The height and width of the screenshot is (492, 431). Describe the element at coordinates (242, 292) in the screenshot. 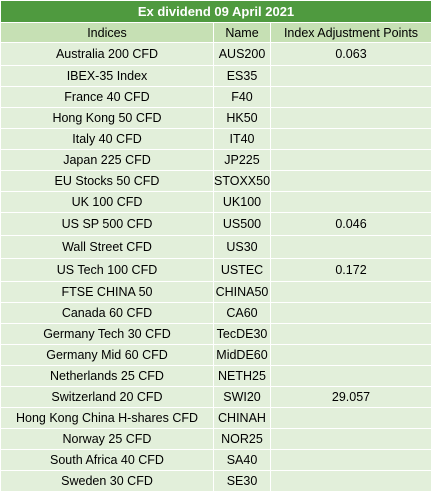

I see `cell-name: CHINA50` at that location.